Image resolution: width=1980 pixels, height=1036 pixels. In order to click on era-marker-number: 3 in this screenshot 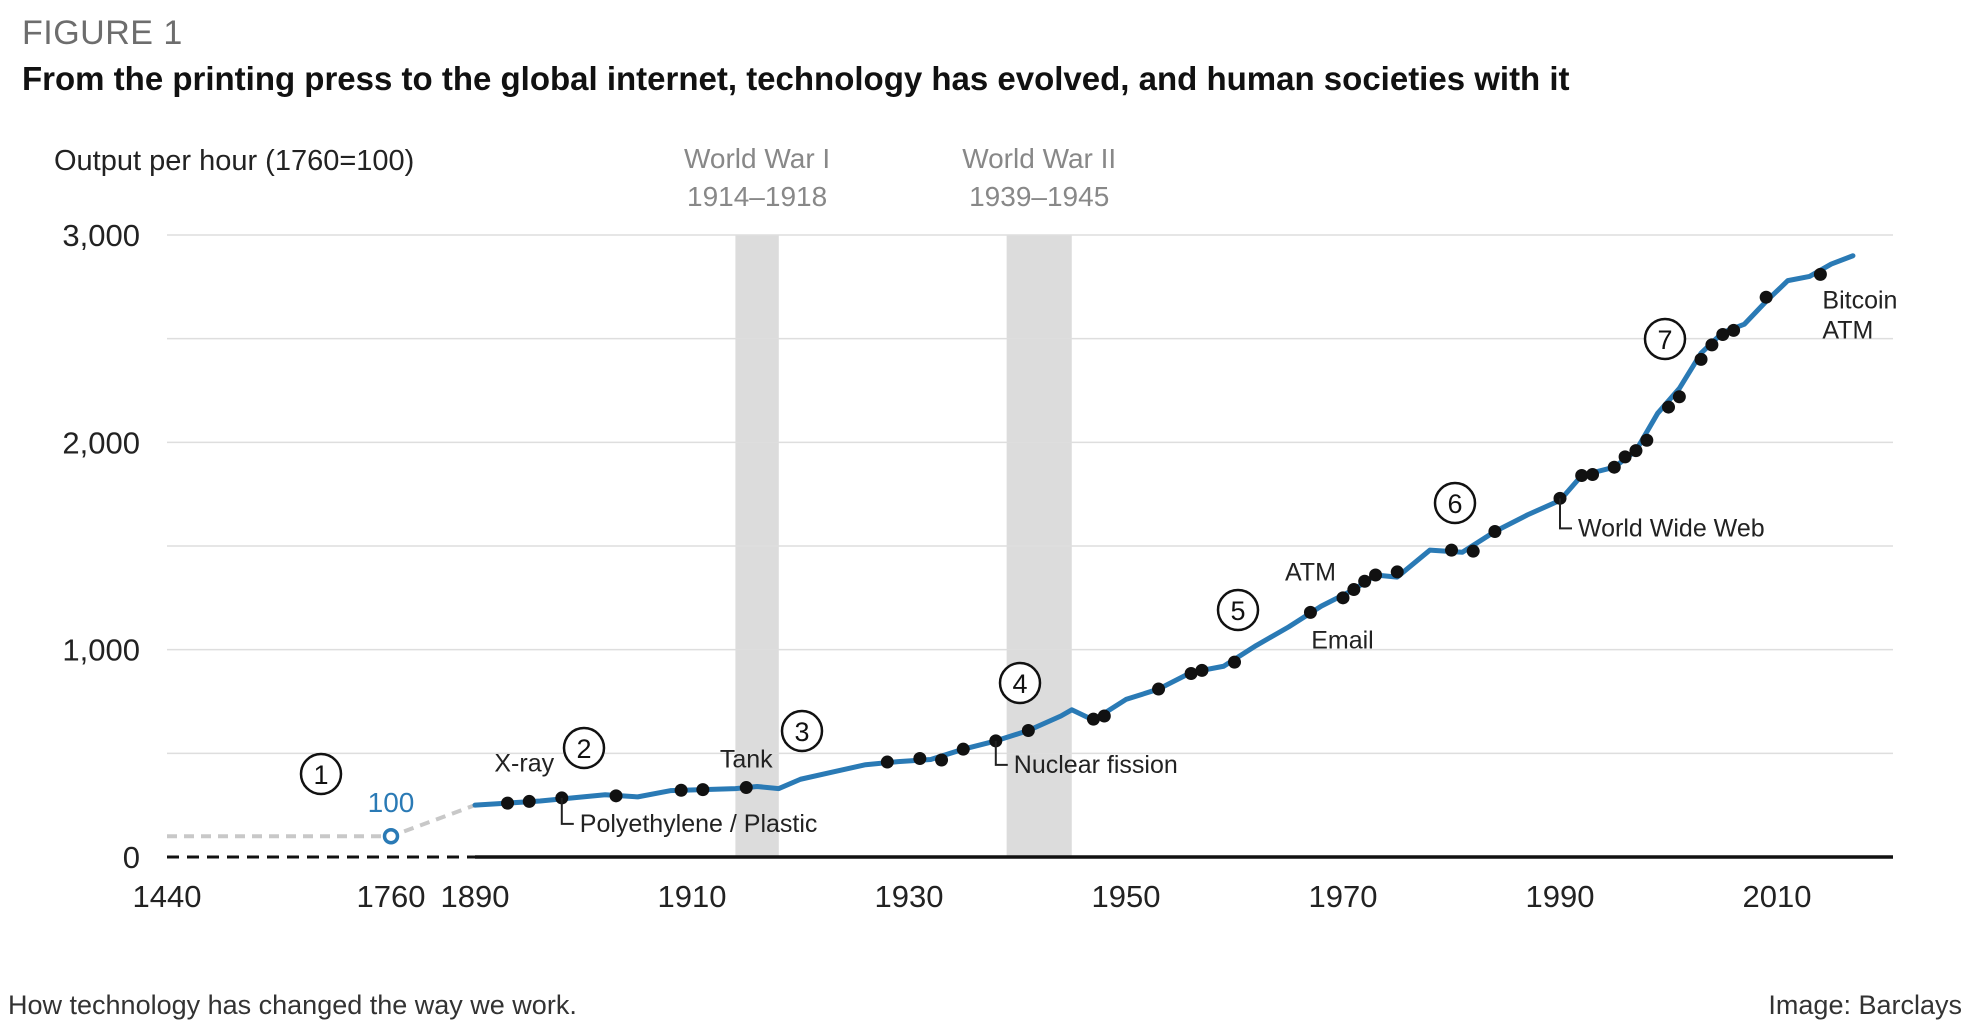, I will do `click(801, 732)`.